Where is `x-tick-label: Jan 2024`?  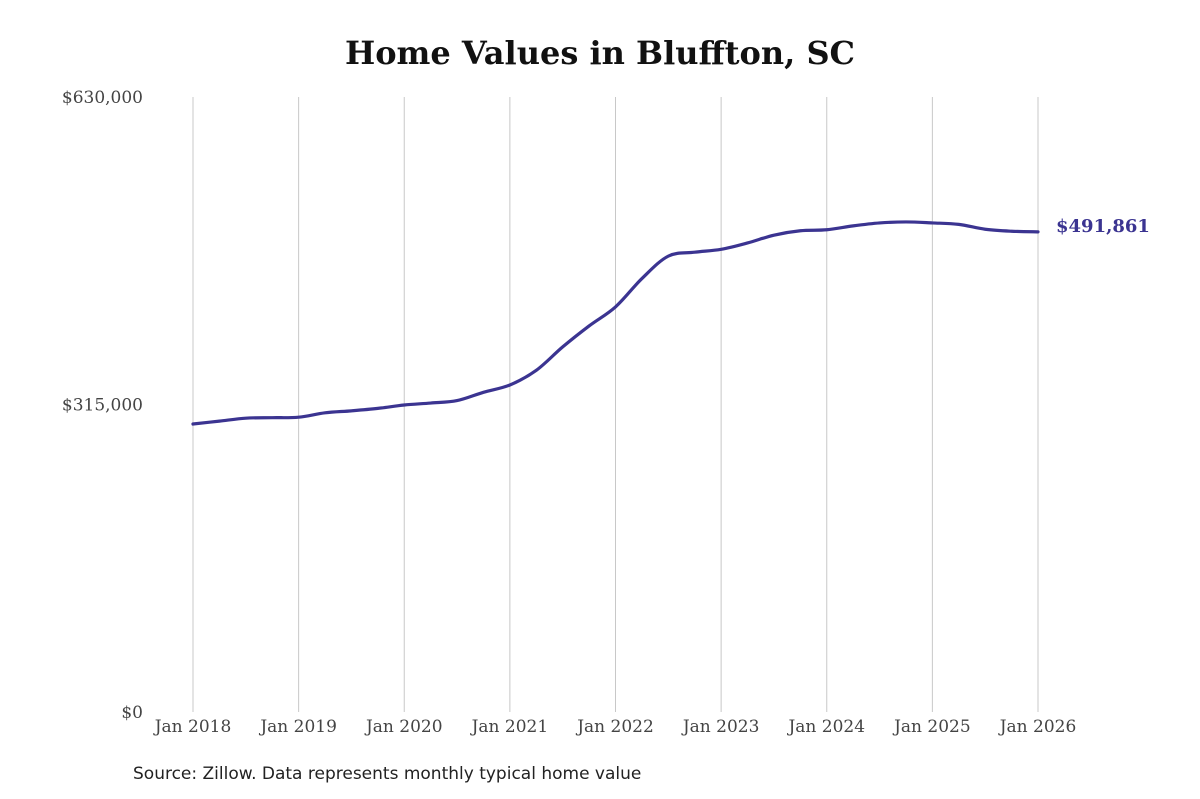 x-tick-label: Jan 2024 is located at coordinates (825, 727).